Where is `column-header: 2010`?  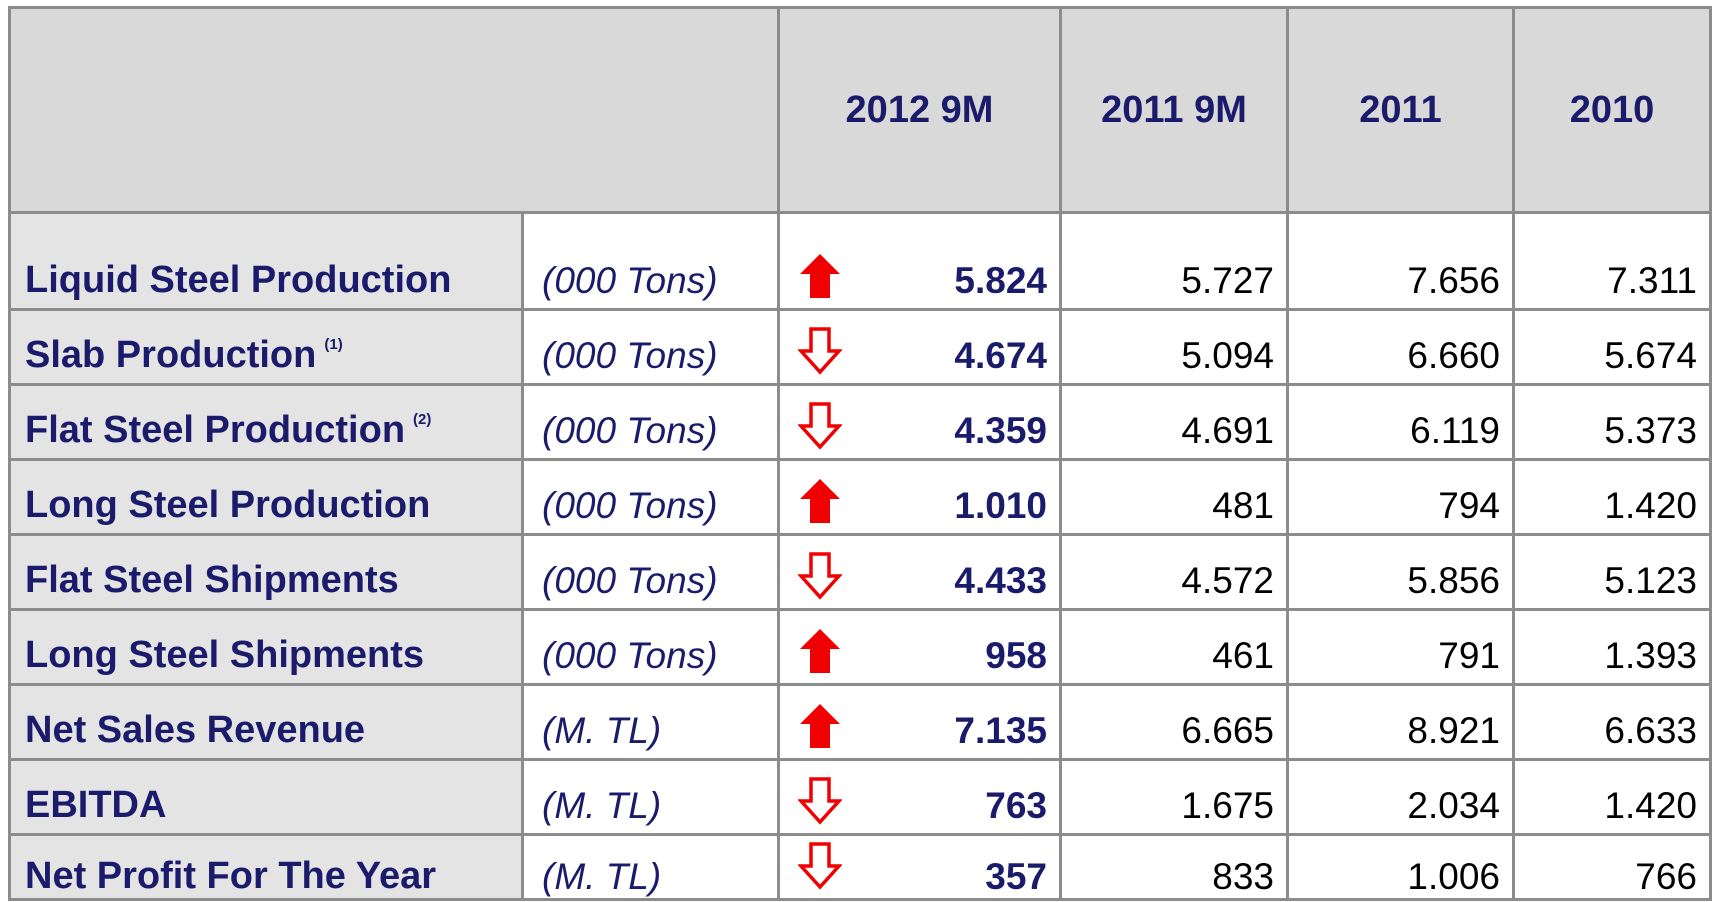 column-header: 2010 is located at coordinates (1612, 110).